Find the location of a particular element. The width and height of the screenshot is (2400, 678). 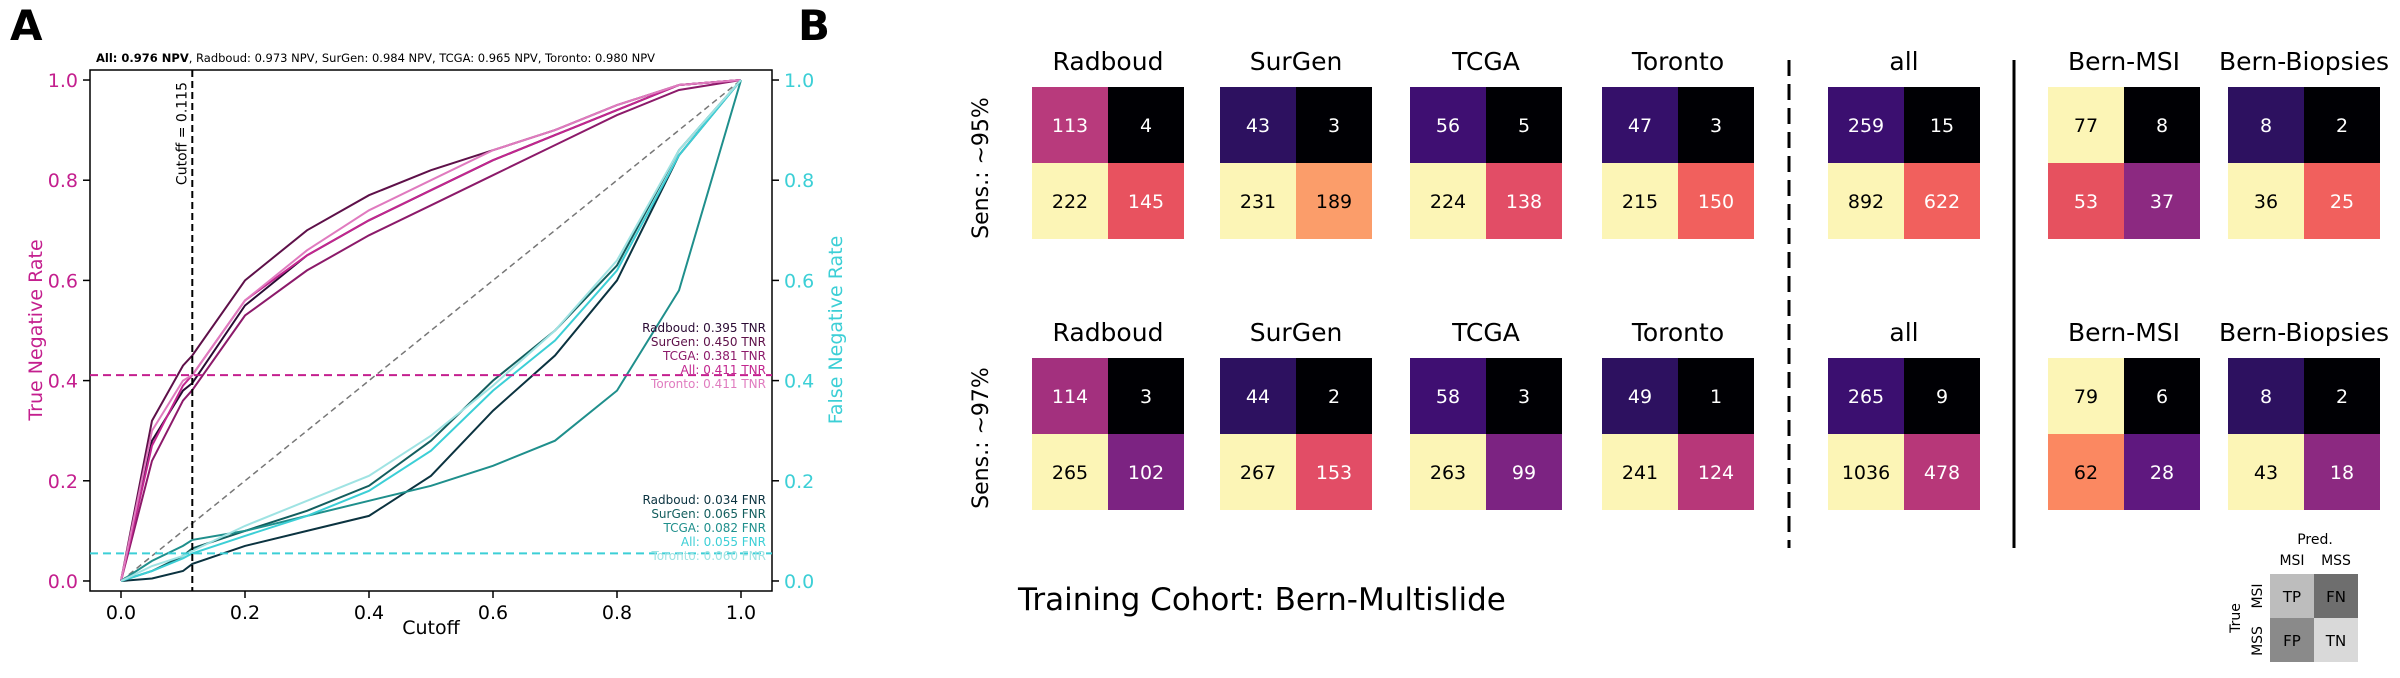

matrix-cell-value: 8 is located at coordinates (2266, 397).